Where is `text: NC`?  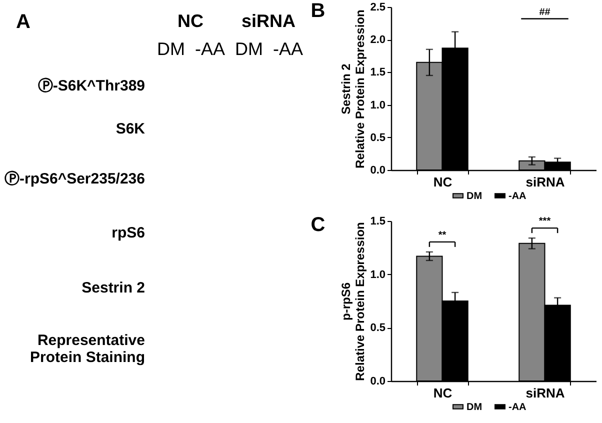 text: NC is located at coordinates (191, 21).